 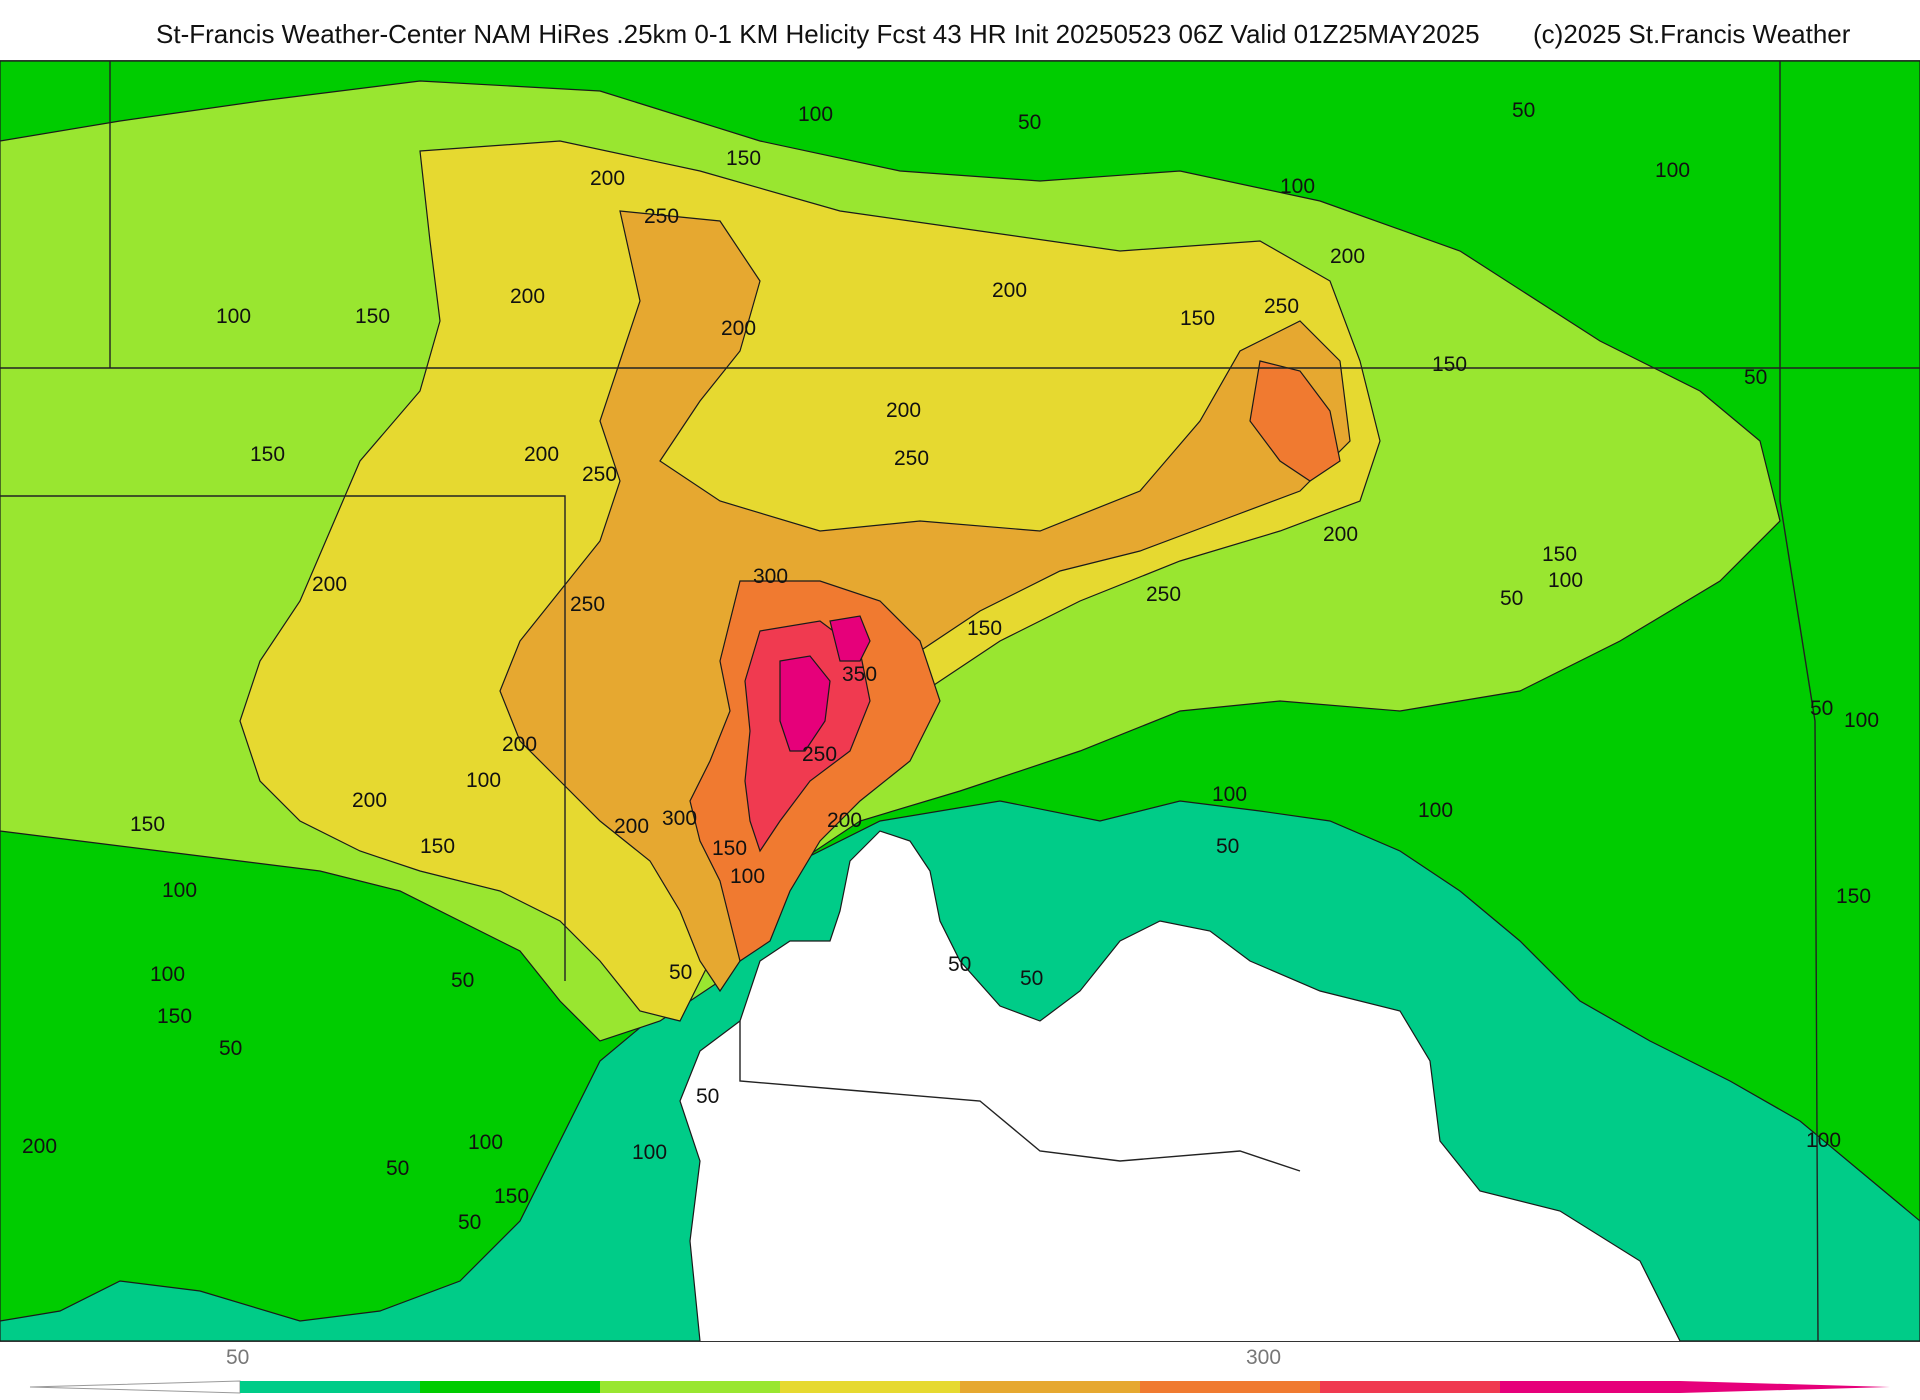 What do you see at coordinates (135, 1387) in the screenshot?
I see `colorbar-lower-extension` at bounding box center [135, 1387].